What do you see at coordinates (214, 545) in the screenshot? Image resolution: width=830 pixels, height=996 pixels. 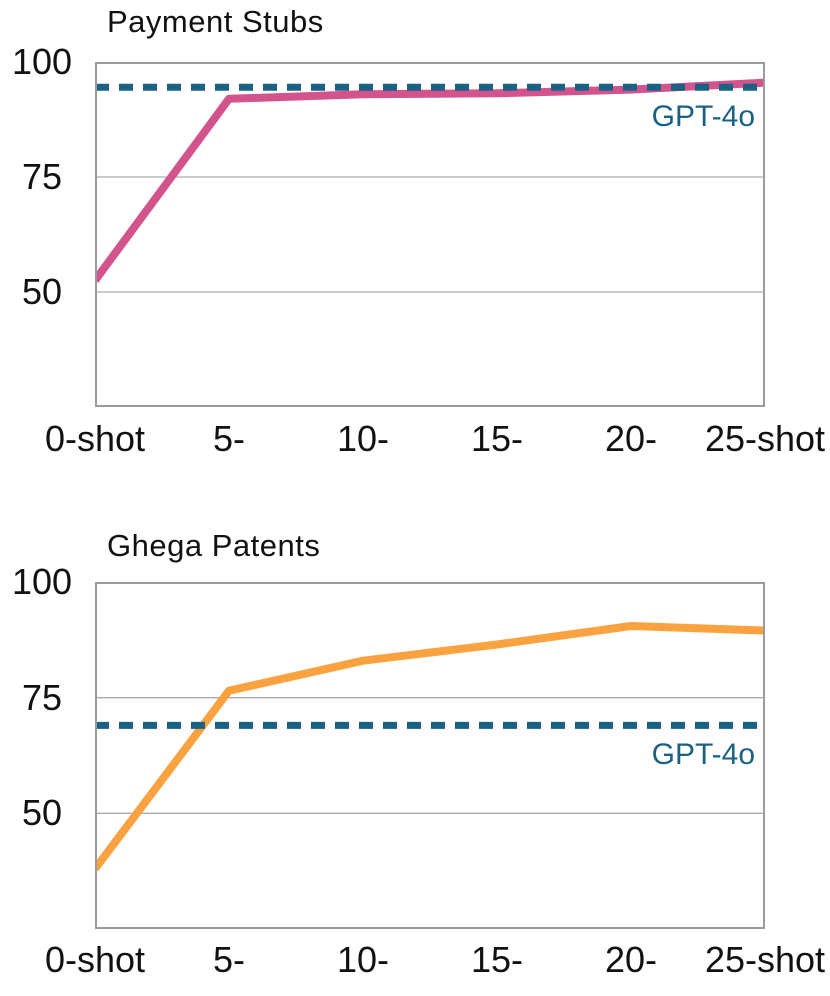 I see `chart-title-ghega-patents: Ghega Patents` at bounding box center [214, 545].